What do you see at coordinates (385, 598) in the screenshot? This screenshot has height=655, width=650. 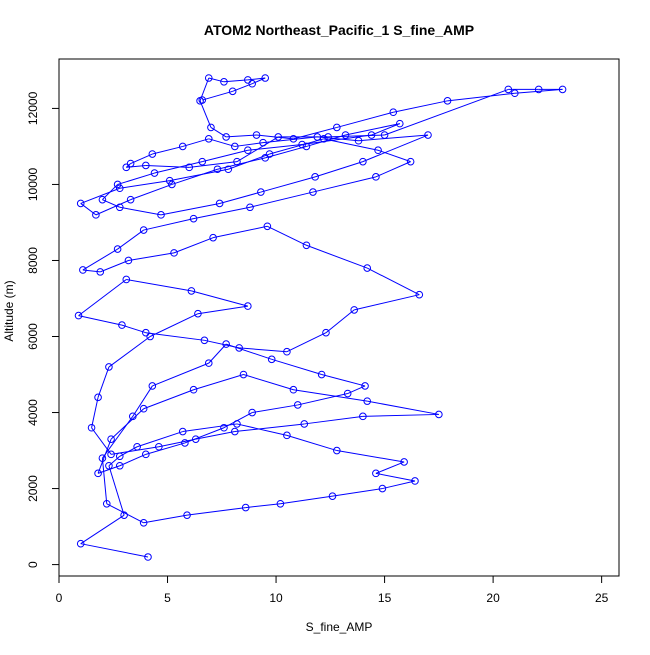 I see `x-tick-label: 15` at bounding box center [385, 598].